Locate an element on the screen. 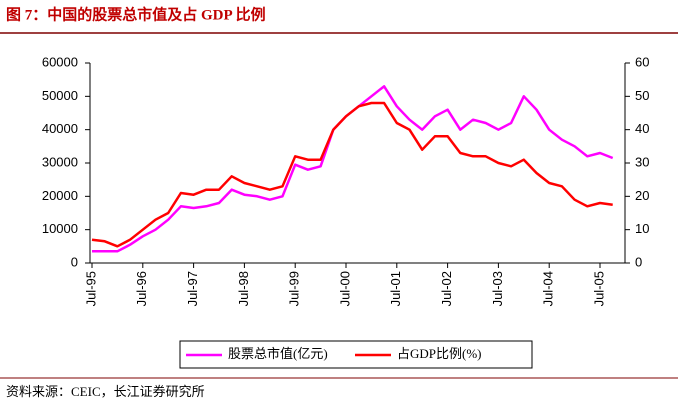  y-tick-label: 0 is located at coordinates (74, 261).